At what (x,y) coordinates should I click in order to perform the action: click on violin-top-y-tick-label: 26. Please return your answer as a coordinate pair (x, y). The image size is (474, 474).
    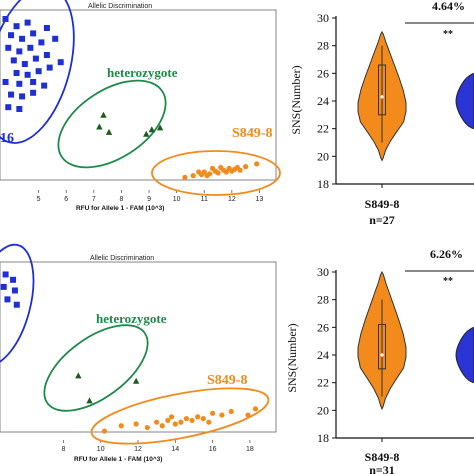
    Looking at the image, I should click on (323, 73).